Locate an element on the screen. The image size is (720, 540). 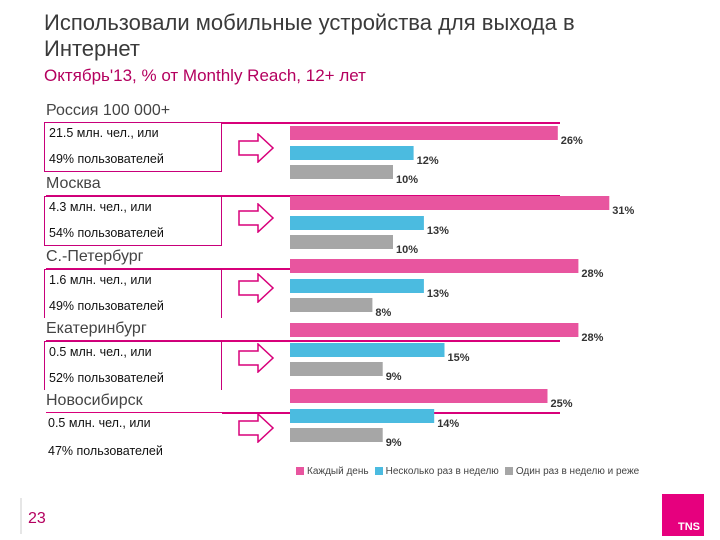
region-header-russia: Россия 100 000+ is located at coordinates (280, 112).